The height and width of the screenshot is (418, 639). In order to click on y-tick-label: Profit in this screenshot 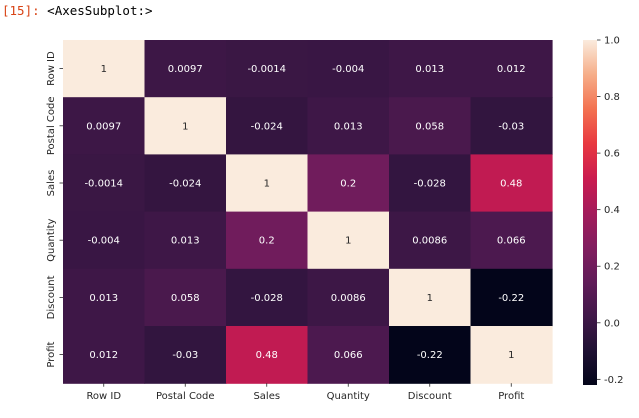, I will do `click(51, 354)`.